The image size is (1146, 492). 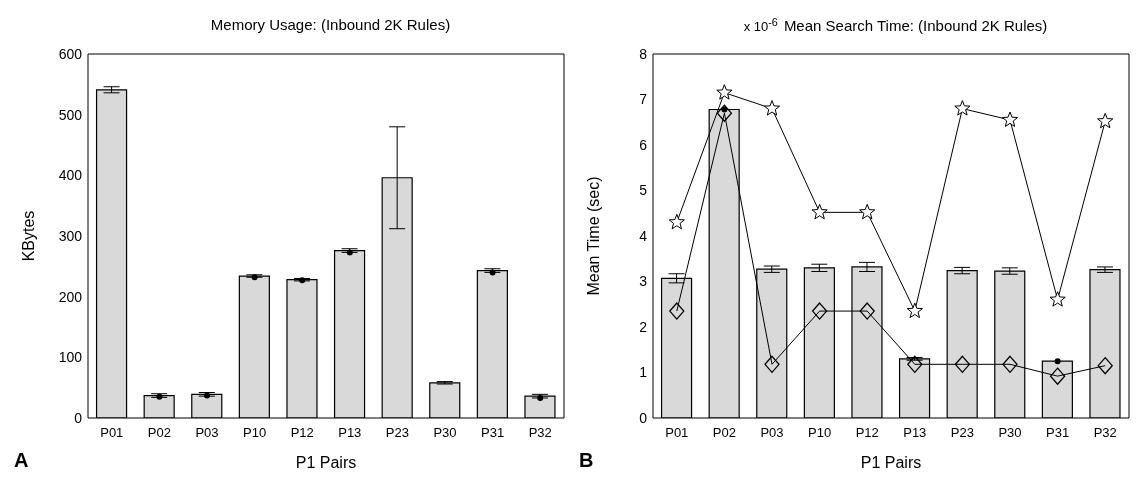 What do you see at coordinates (70, 53) in the screenshot?
I see `y-tick-label: 600` at bounding box center [70, 53].